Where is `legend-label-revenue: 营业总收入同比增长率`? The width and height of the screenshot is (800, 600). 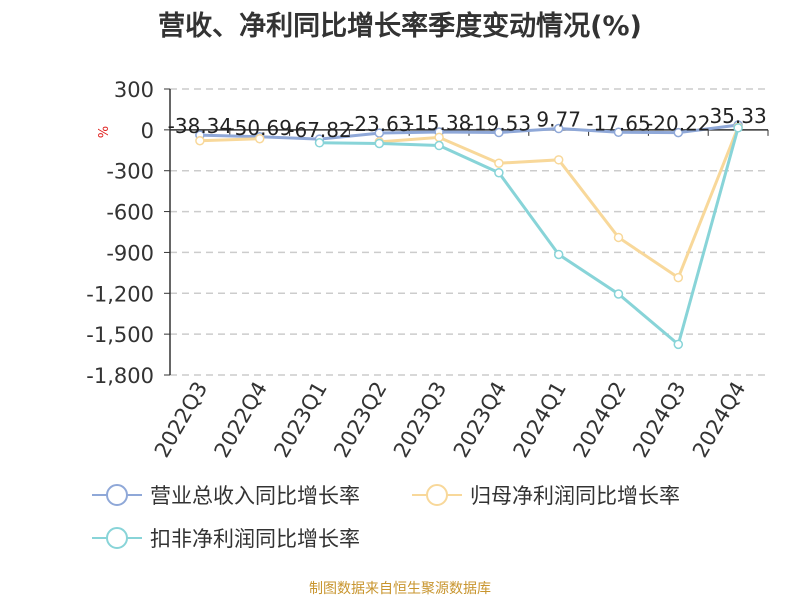
legend-label-revenue: 营业总收入同比增长率 is located at coordinates (255, 496).